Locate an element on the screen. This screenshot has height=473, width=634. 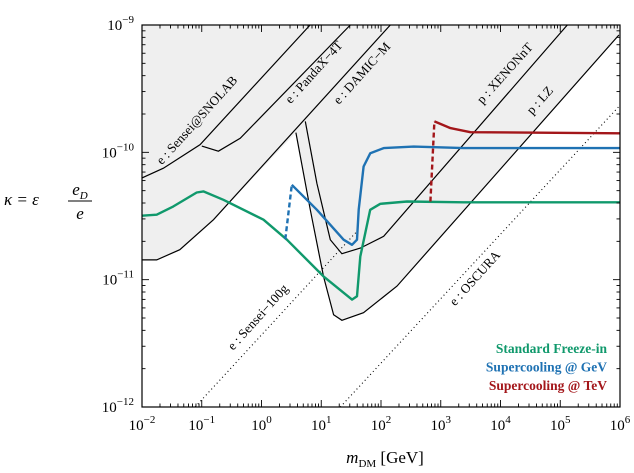
legend-entry: Supercooling @ GeV is located at coordinates (546, 367).